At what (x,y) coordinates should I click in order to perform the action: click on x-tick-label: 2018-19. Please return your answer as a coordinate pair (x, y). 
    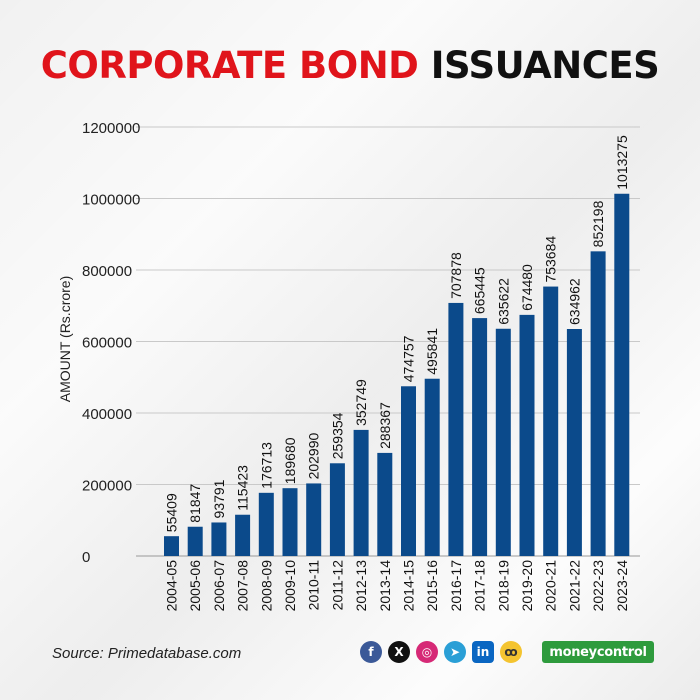
    Looking at the image, I should click on (503, 586).